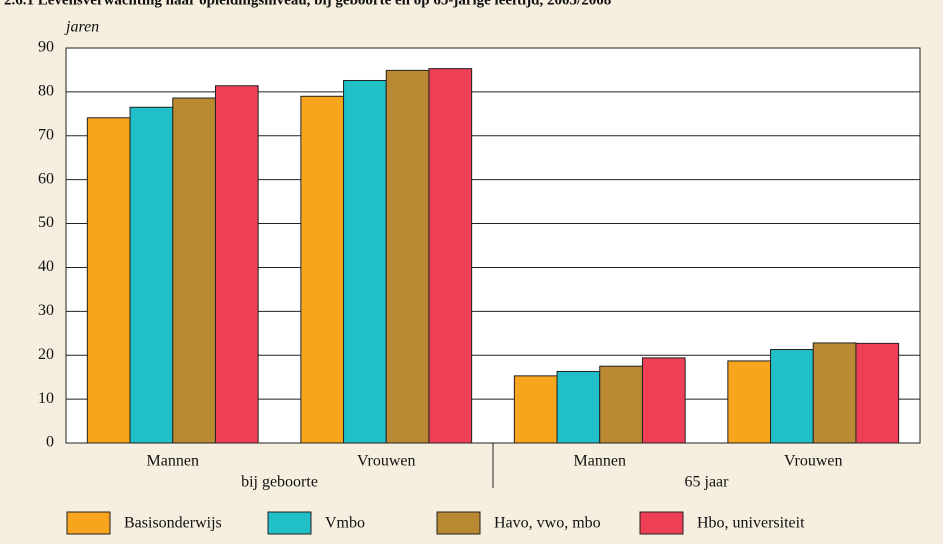 Image resolution: width=943 pixels, height=544 pixels. What do you see at coordinates (46, 310) in the screenshot?
I see `y-tick-label: 30` at bounding box center [46, 310].